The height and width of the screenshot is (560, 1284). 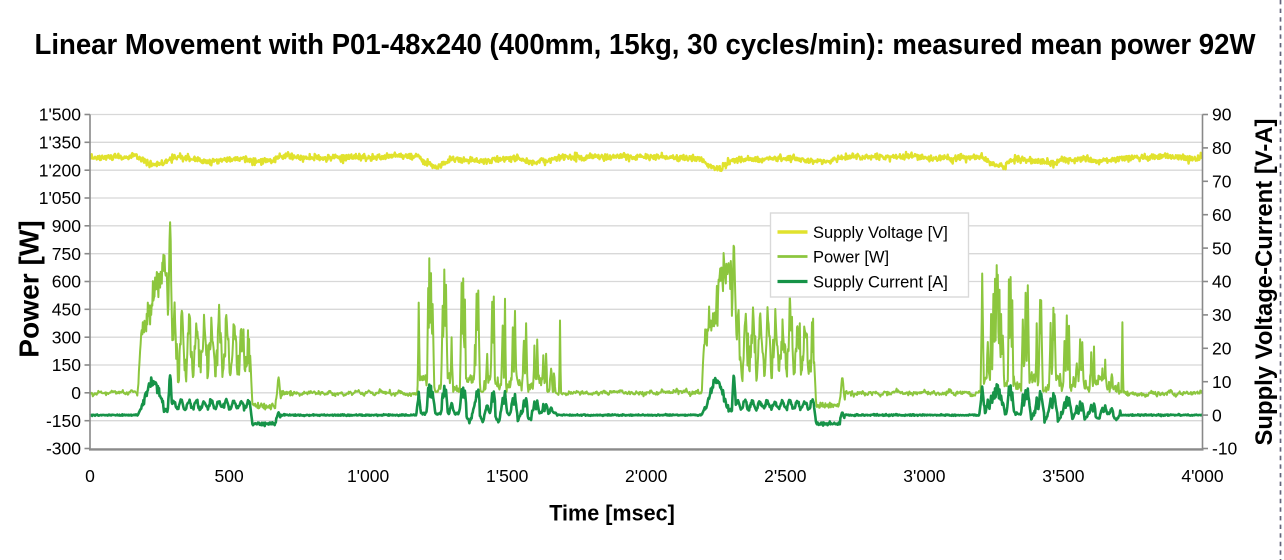 I want to click on svg-text: 1'050, so click(x=60, y=198).